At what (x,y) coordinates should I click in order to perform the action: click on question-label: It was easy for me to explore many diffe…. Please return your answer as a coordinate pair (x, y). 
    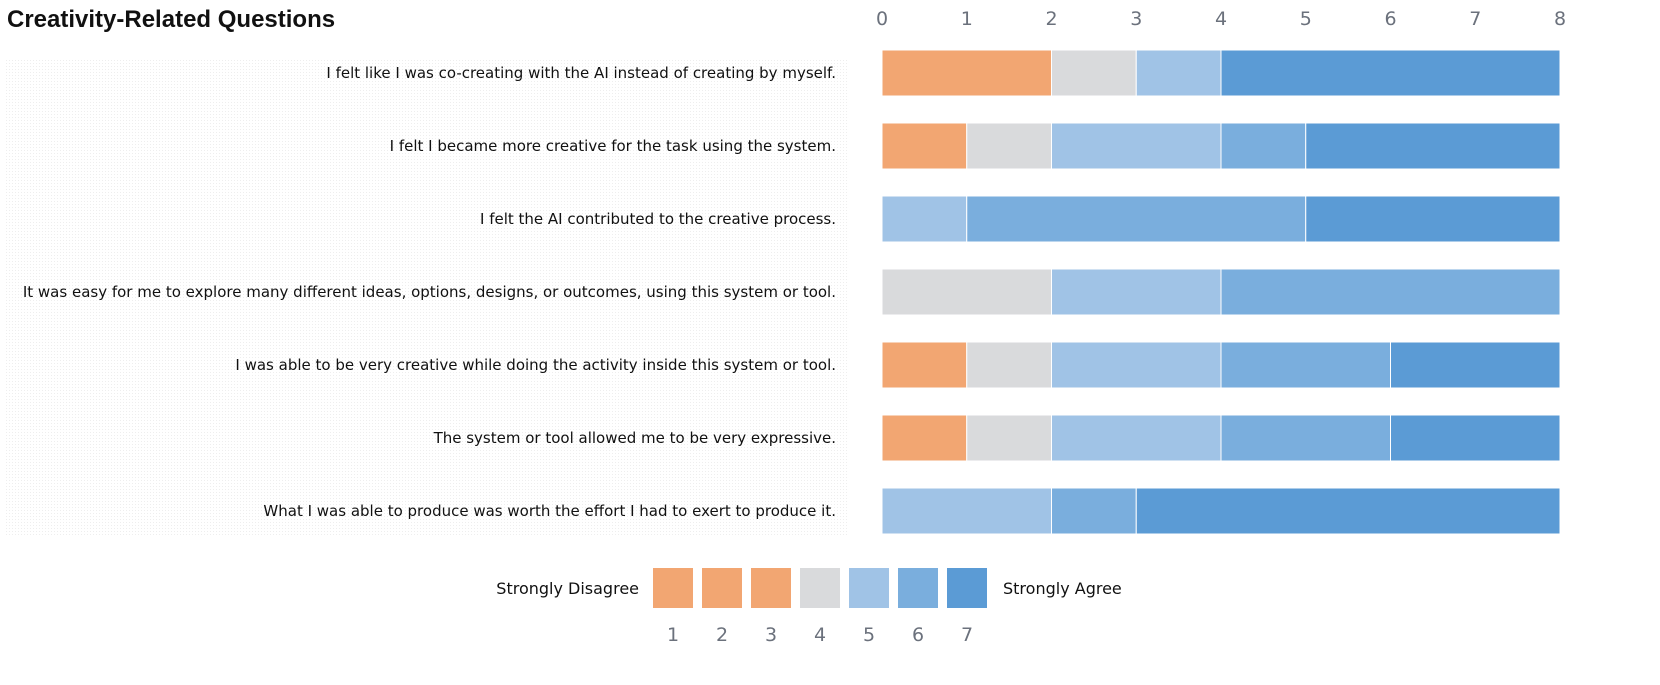
    Looking at the image, I should click on (429, 292).